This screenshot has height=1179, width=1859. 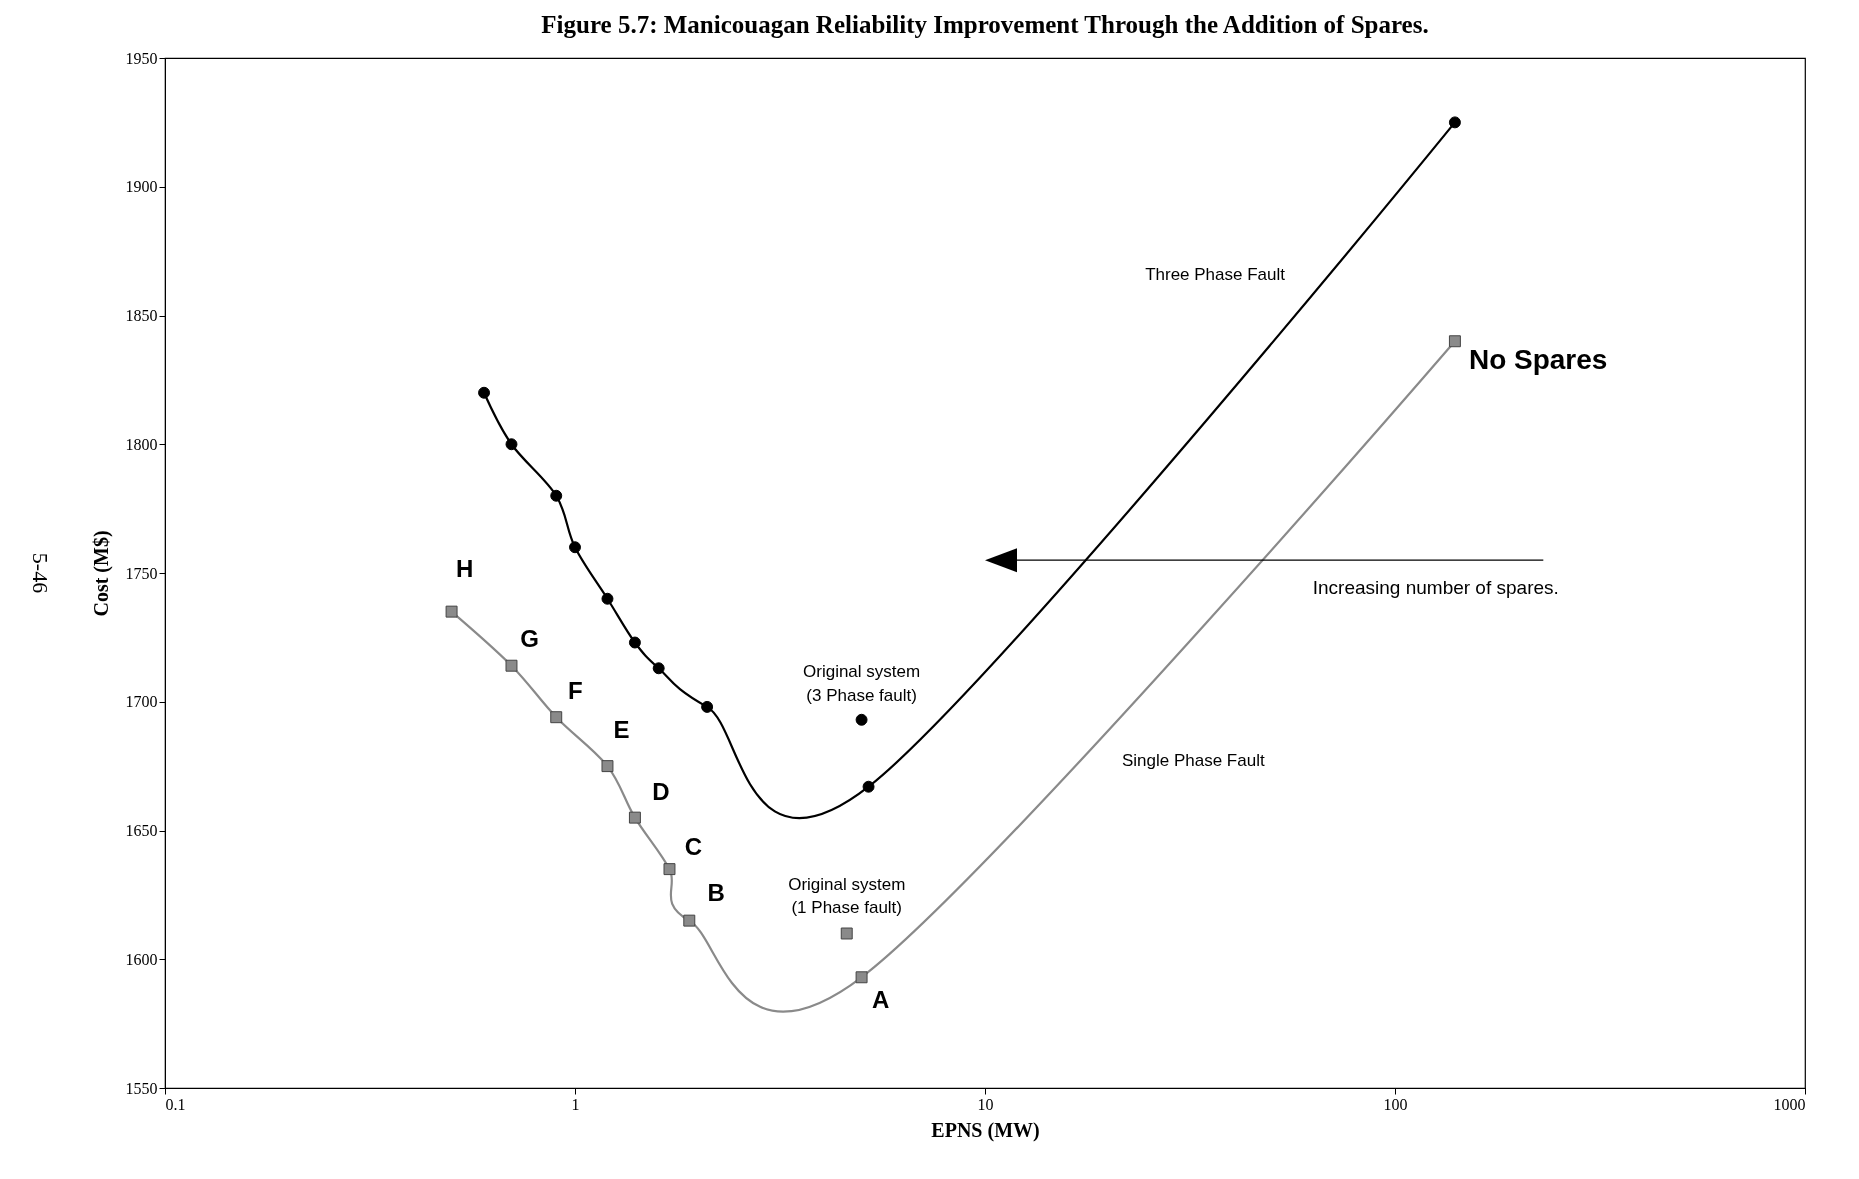 I want to click on y-tick-label: 1900, so click(x=141, y=187).